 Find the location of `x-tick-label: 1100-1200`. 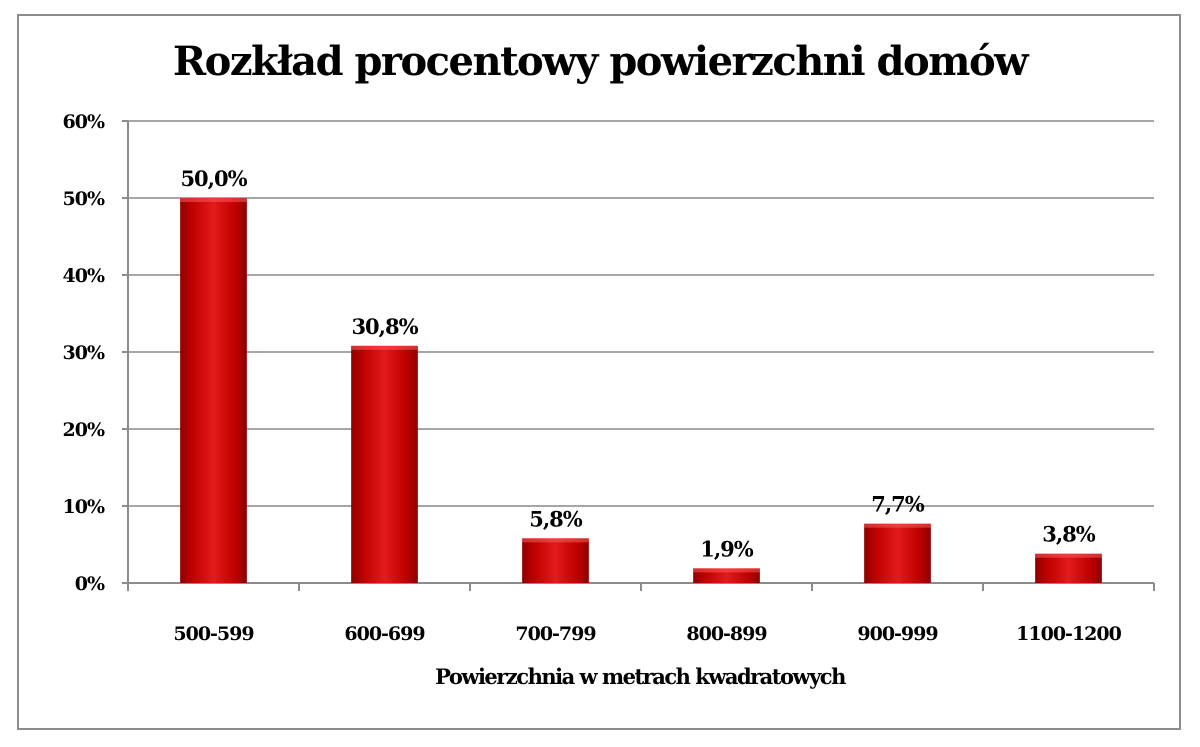

x-tick-label: 1100-1200 is located at coordinates (1068, 634).